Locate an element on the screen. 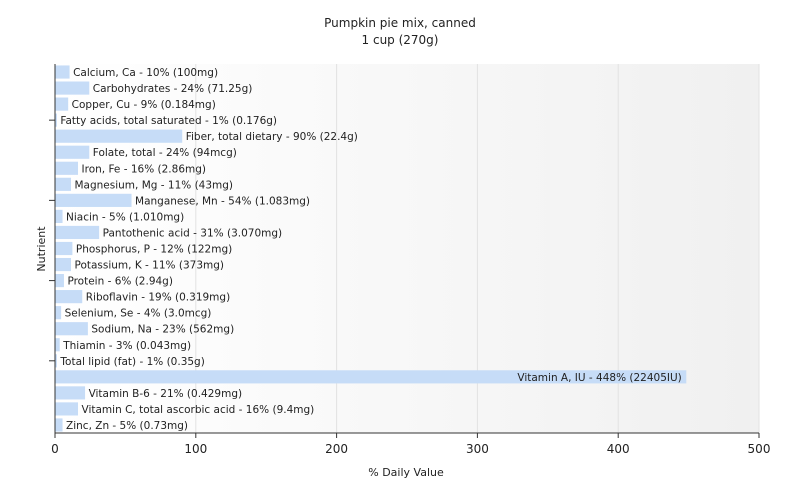  x-tick-label: 0 is located at coordinates (55, 449).